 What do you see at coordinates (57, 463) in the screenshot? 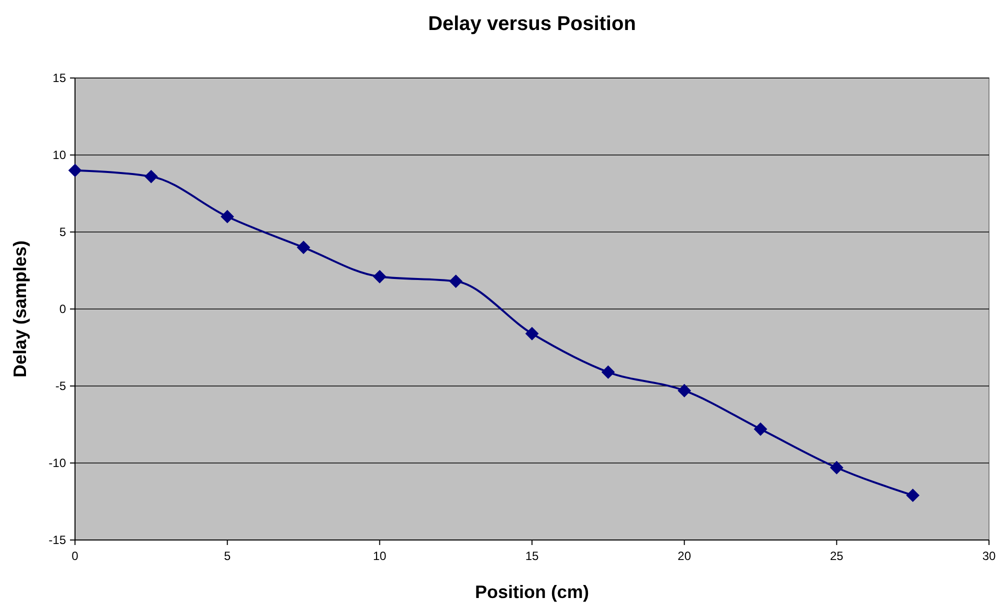
I see `y-tick-label: -10` at bounding box center [57, 463].